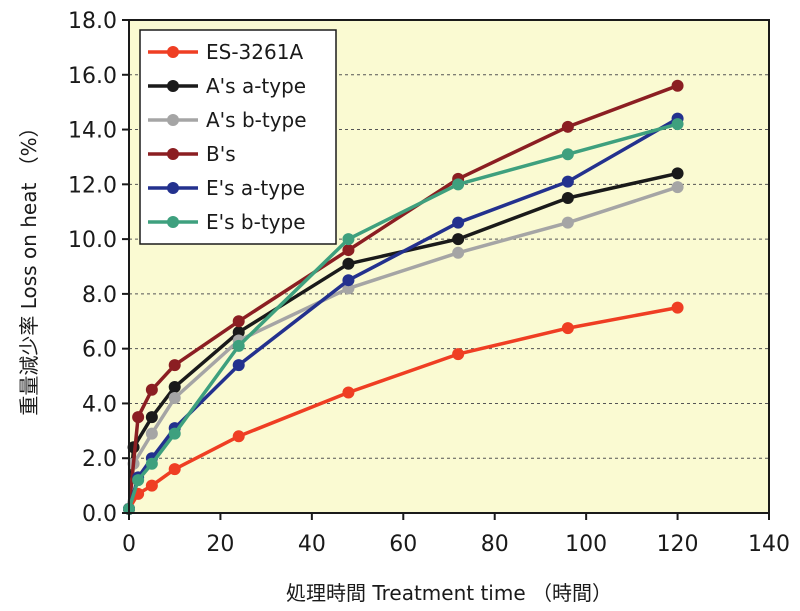 This screenshot has height=611, width=800. What do you see at coordinates (99, 350) in the screenshot?
I see `y-tick-label: 6.0` at bounding box center [99, 350].